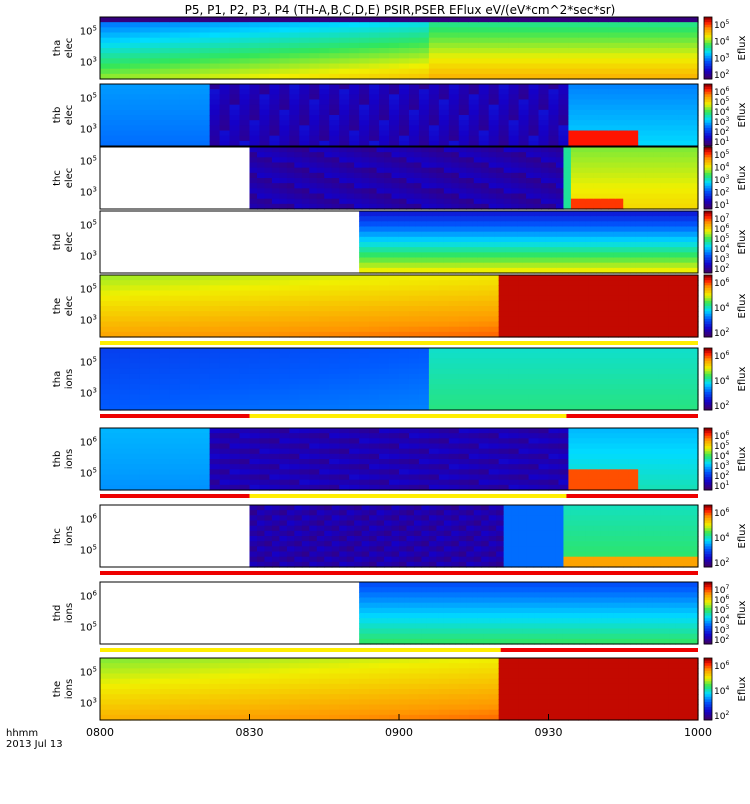 Image resolution: width=750 pixels, height=804 pixels. I want to click on panel-tha-ions: tha ions 10⁵ 10³ 10⁶ 10⁴ 10² Eflux, so click(400, 382).